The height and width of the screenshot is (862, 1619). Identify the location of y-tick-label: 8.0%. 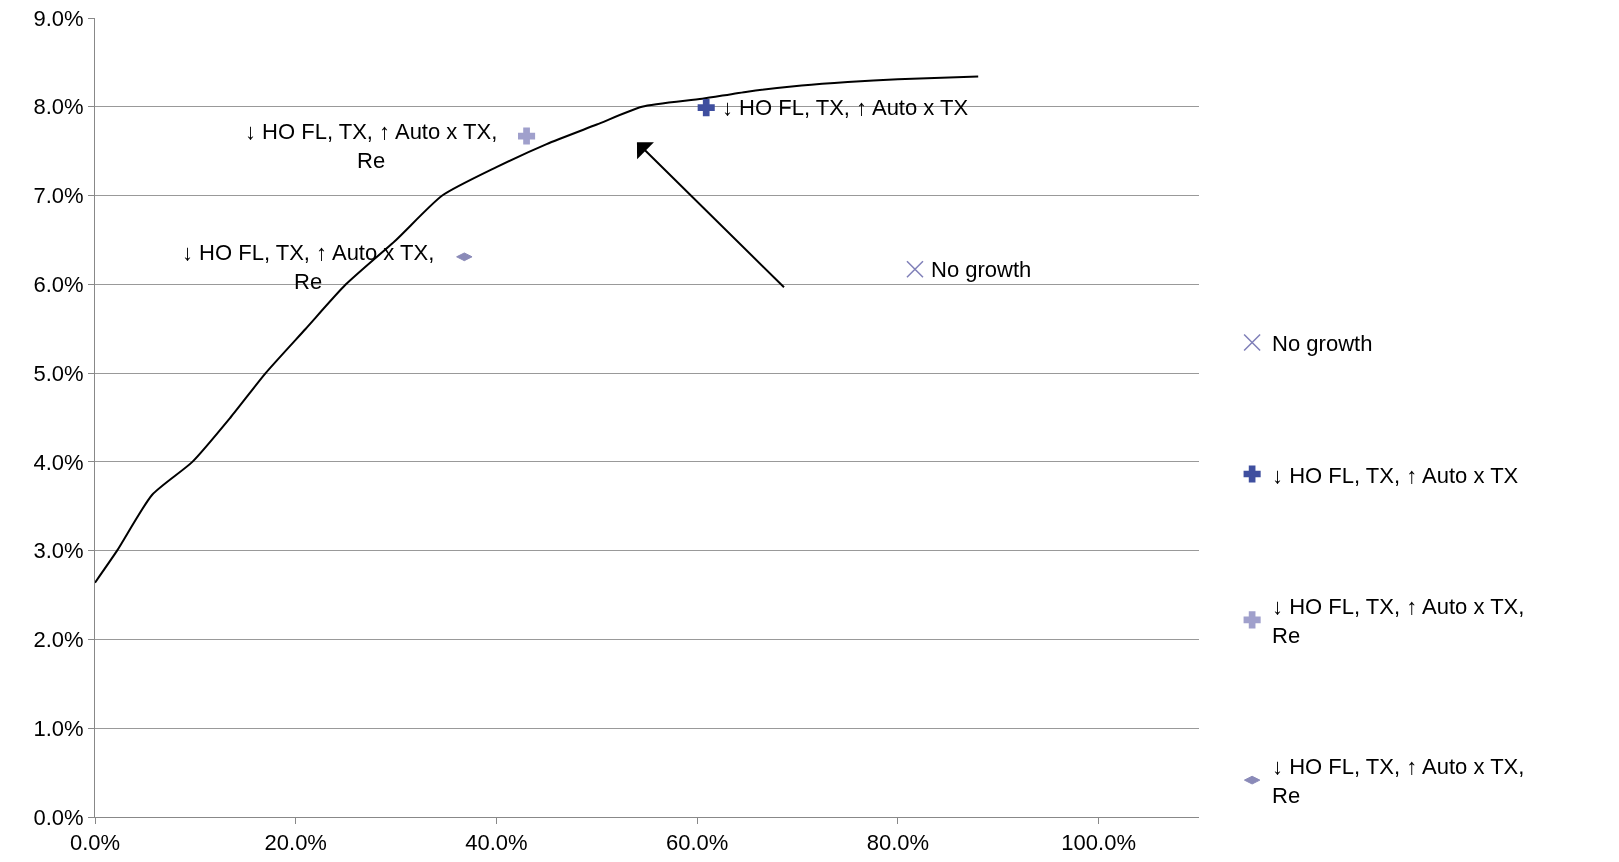
(58, 107).